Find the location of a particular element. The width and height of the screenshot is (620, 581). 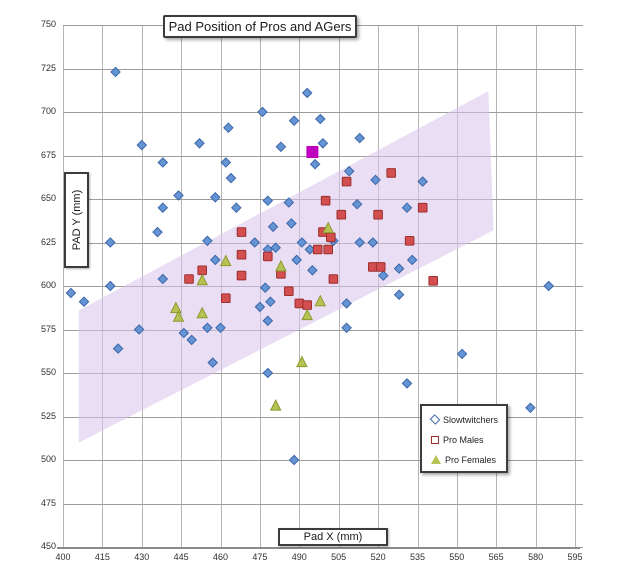

y-tick-label: 475 is located at coordinates (48, 502).